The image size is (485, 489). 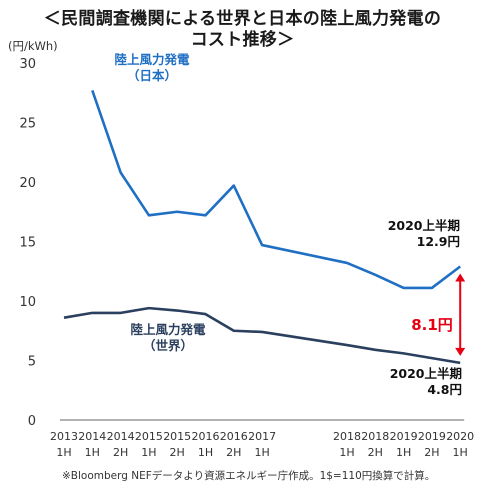 I want to click on y-tick-label: 0, so click(x=32, y=421).